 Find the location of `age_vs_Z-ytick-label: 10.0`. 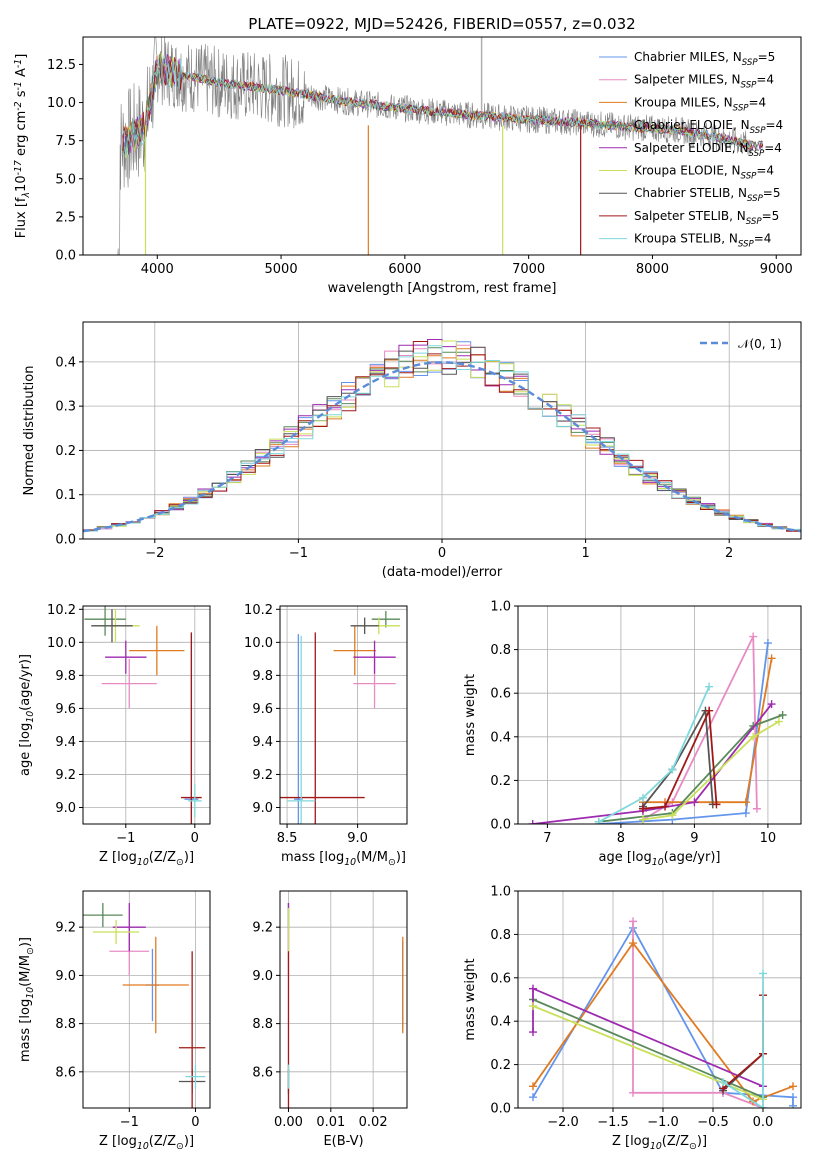

age_vs_Z-ytick-label: 10.0 is located at coordinates (61, 643).